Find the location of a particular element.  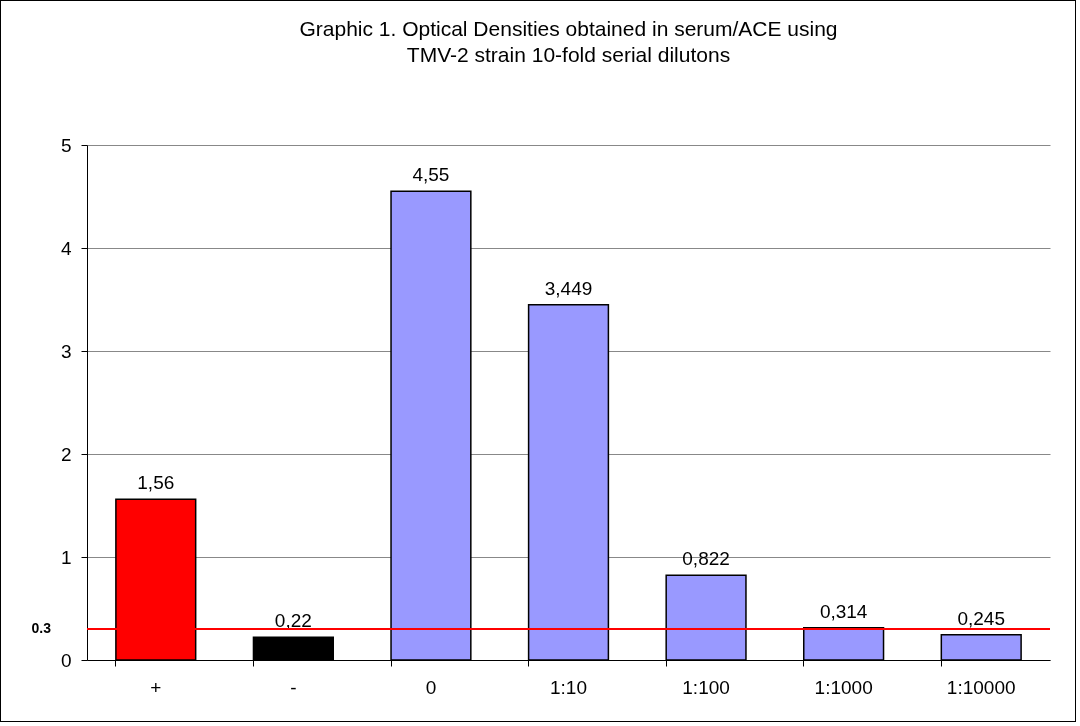

data-label: 0,245 is located at coordinates (981, 618).